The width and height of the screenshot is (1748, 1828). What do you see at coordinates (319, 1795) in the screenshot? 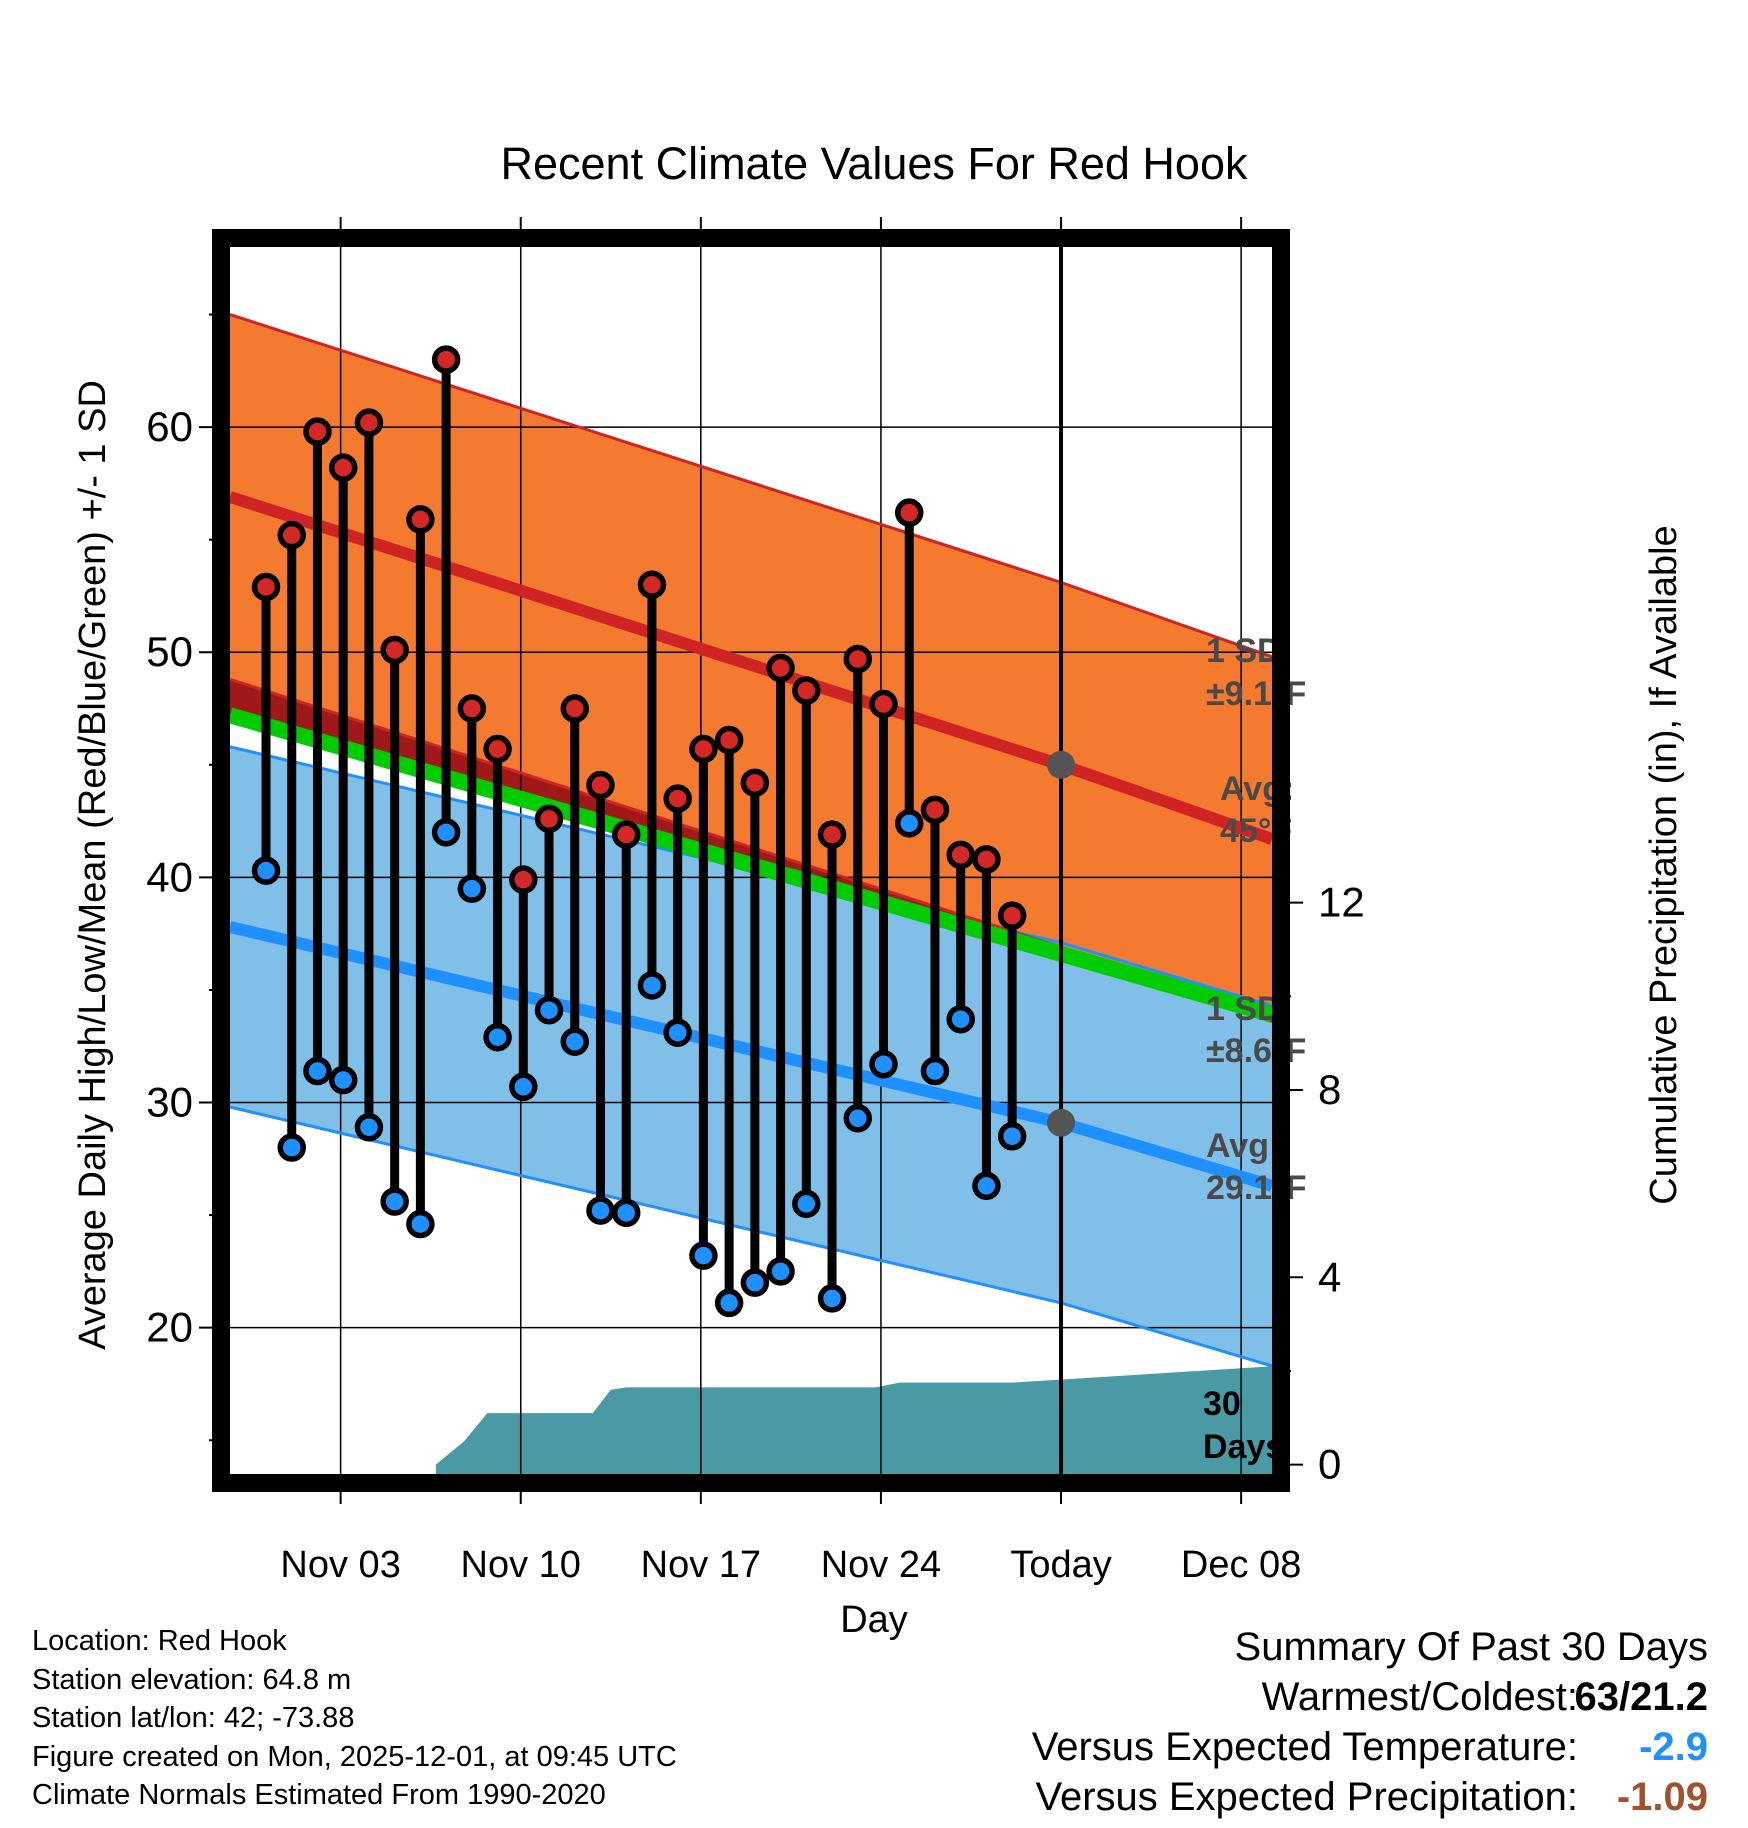
I see `normals-line: Climate Normals Estimated From 1990-2020` at bounding box center [319, 1795].